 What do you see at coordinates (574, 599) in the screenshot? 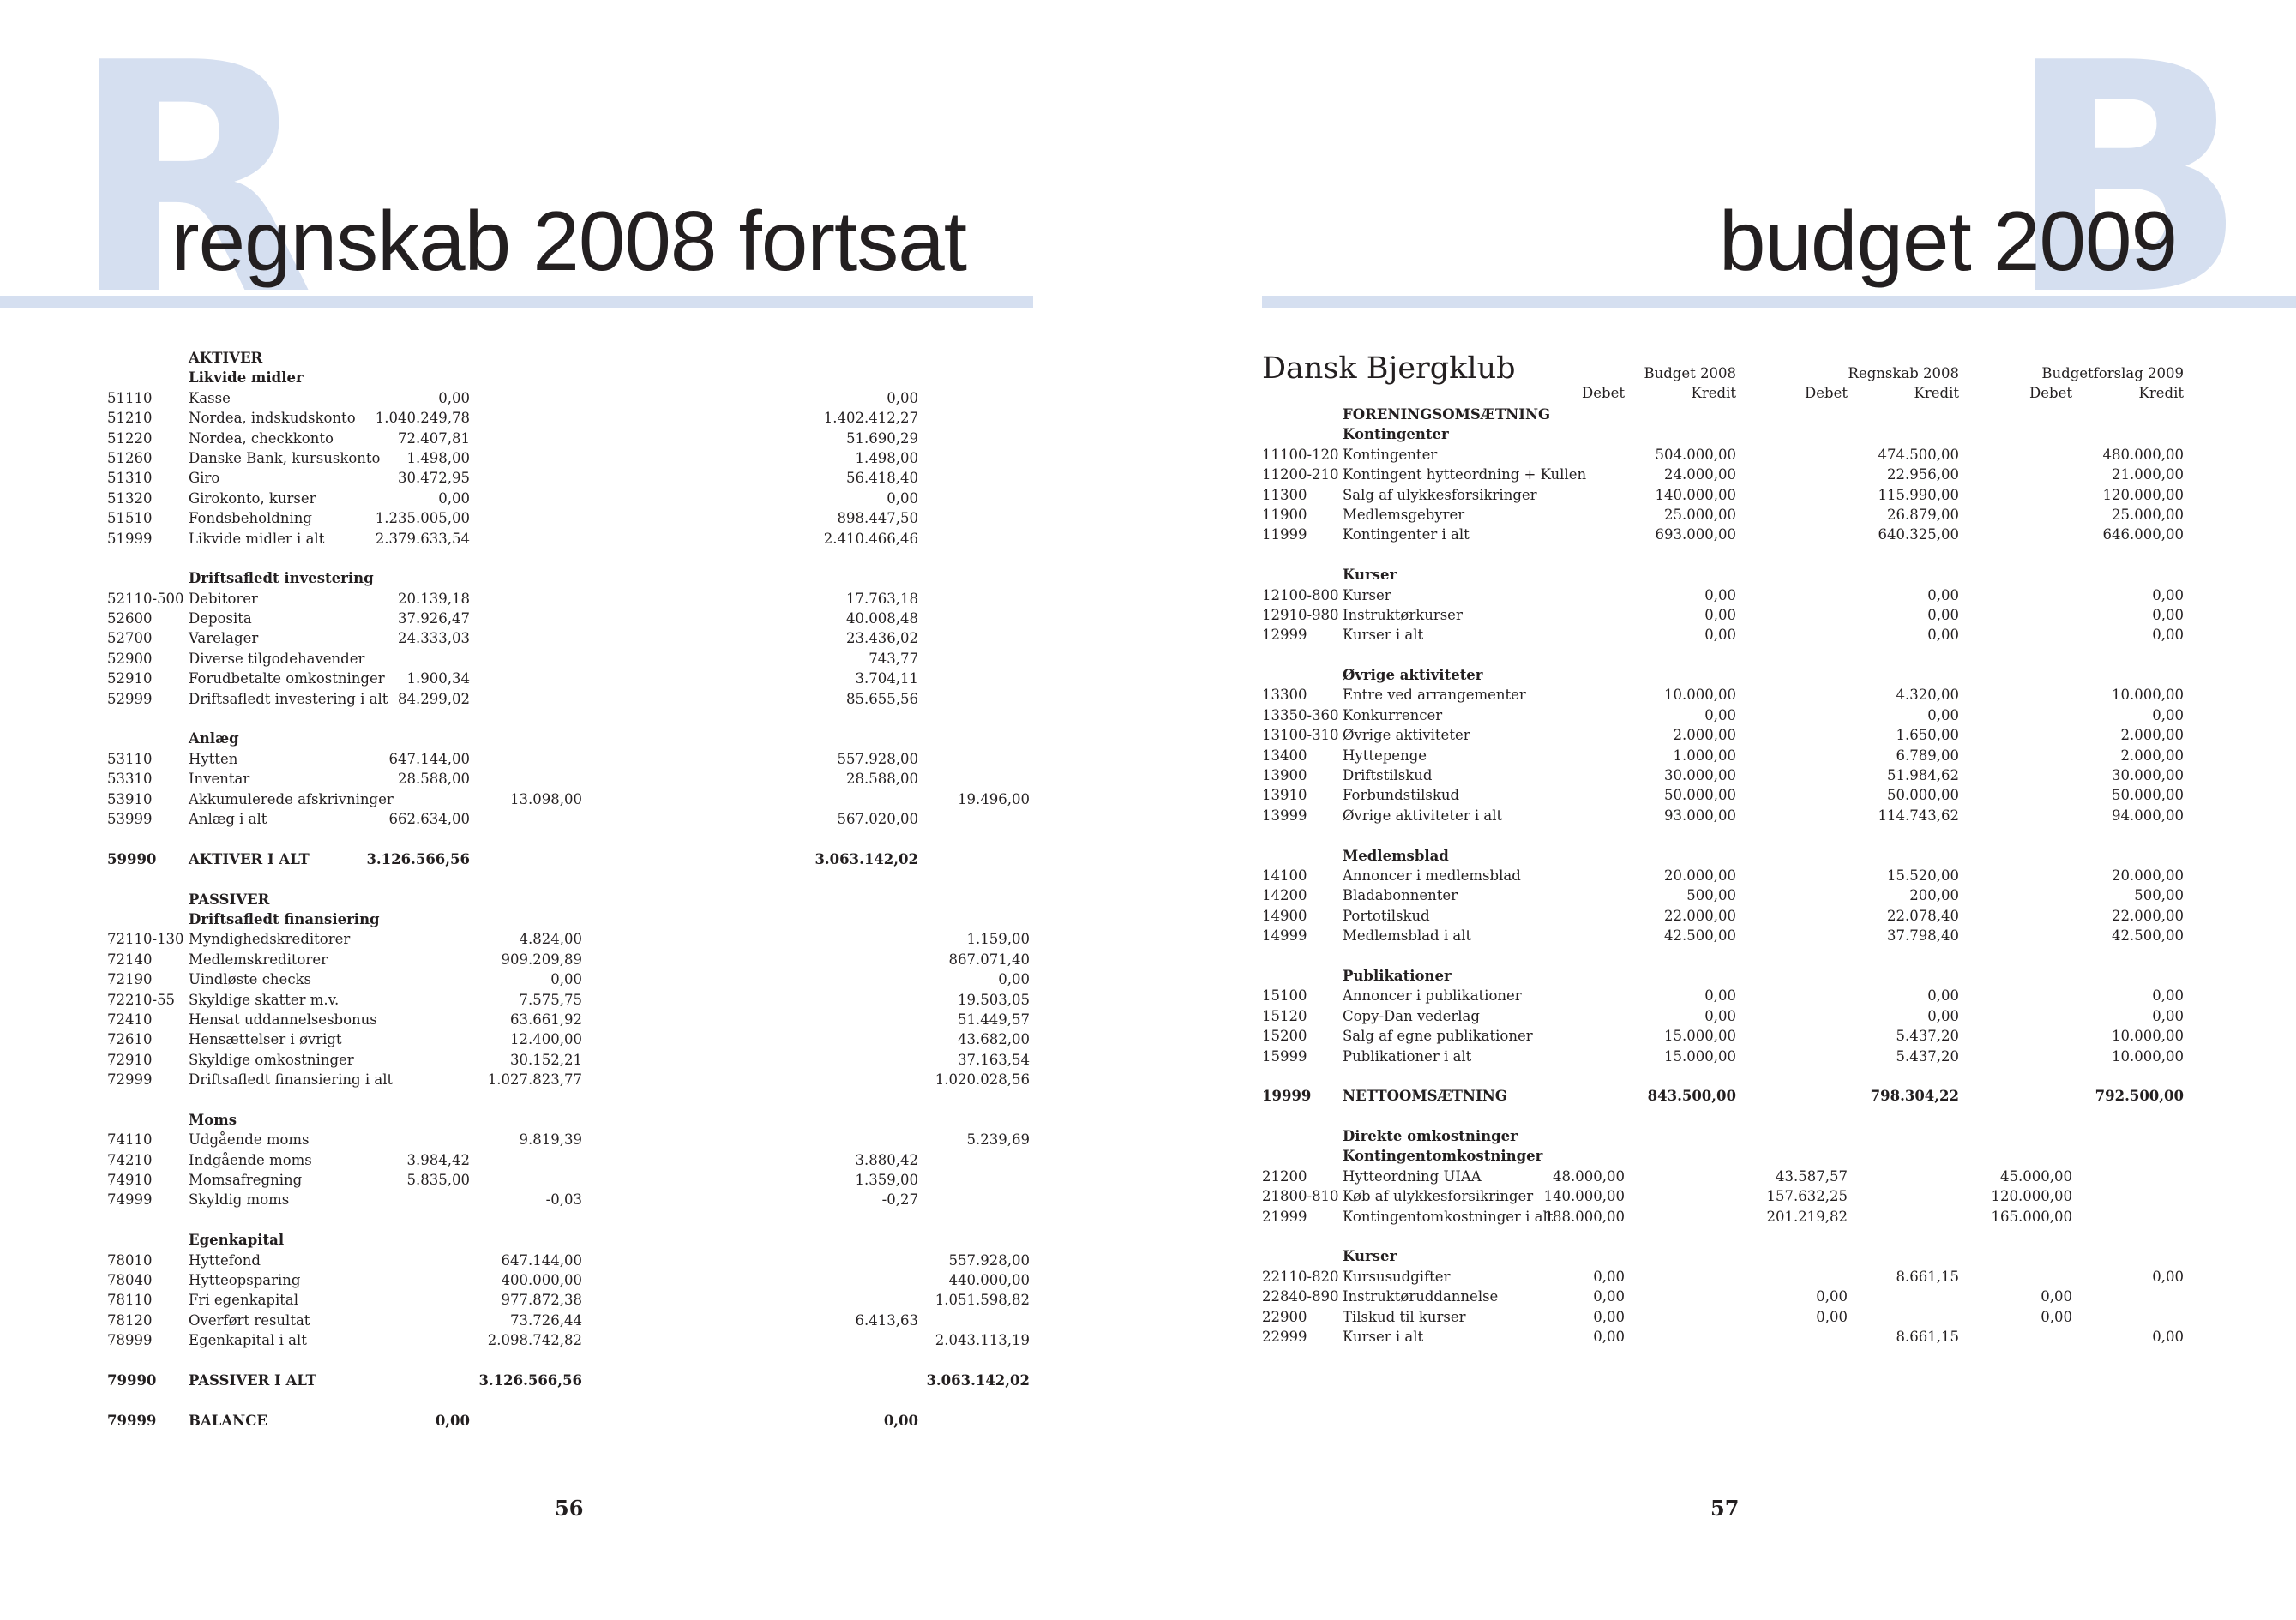
I see `table-row: 52110-500 Debitorer 20.139,18 17.763,18` at bounding box center [574, 599].